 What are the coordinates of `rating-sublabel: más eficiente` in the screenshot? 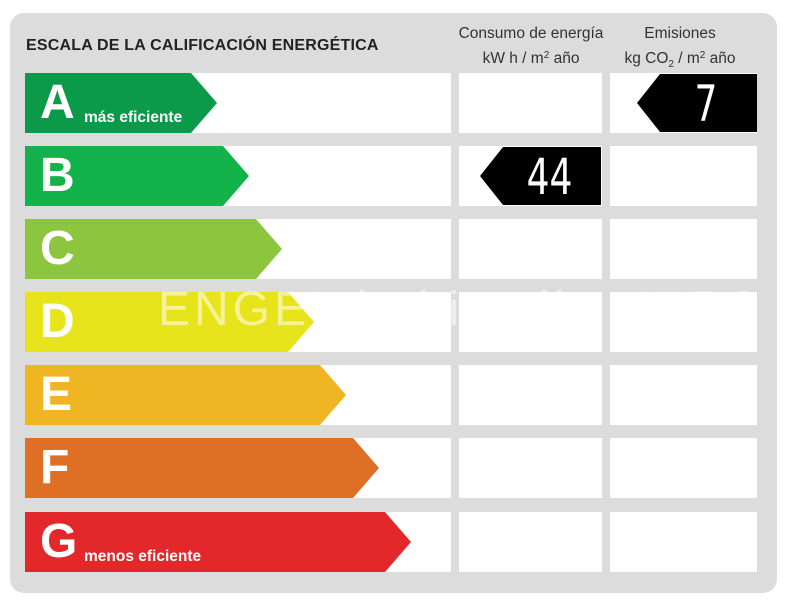 It's located at (133, 117).